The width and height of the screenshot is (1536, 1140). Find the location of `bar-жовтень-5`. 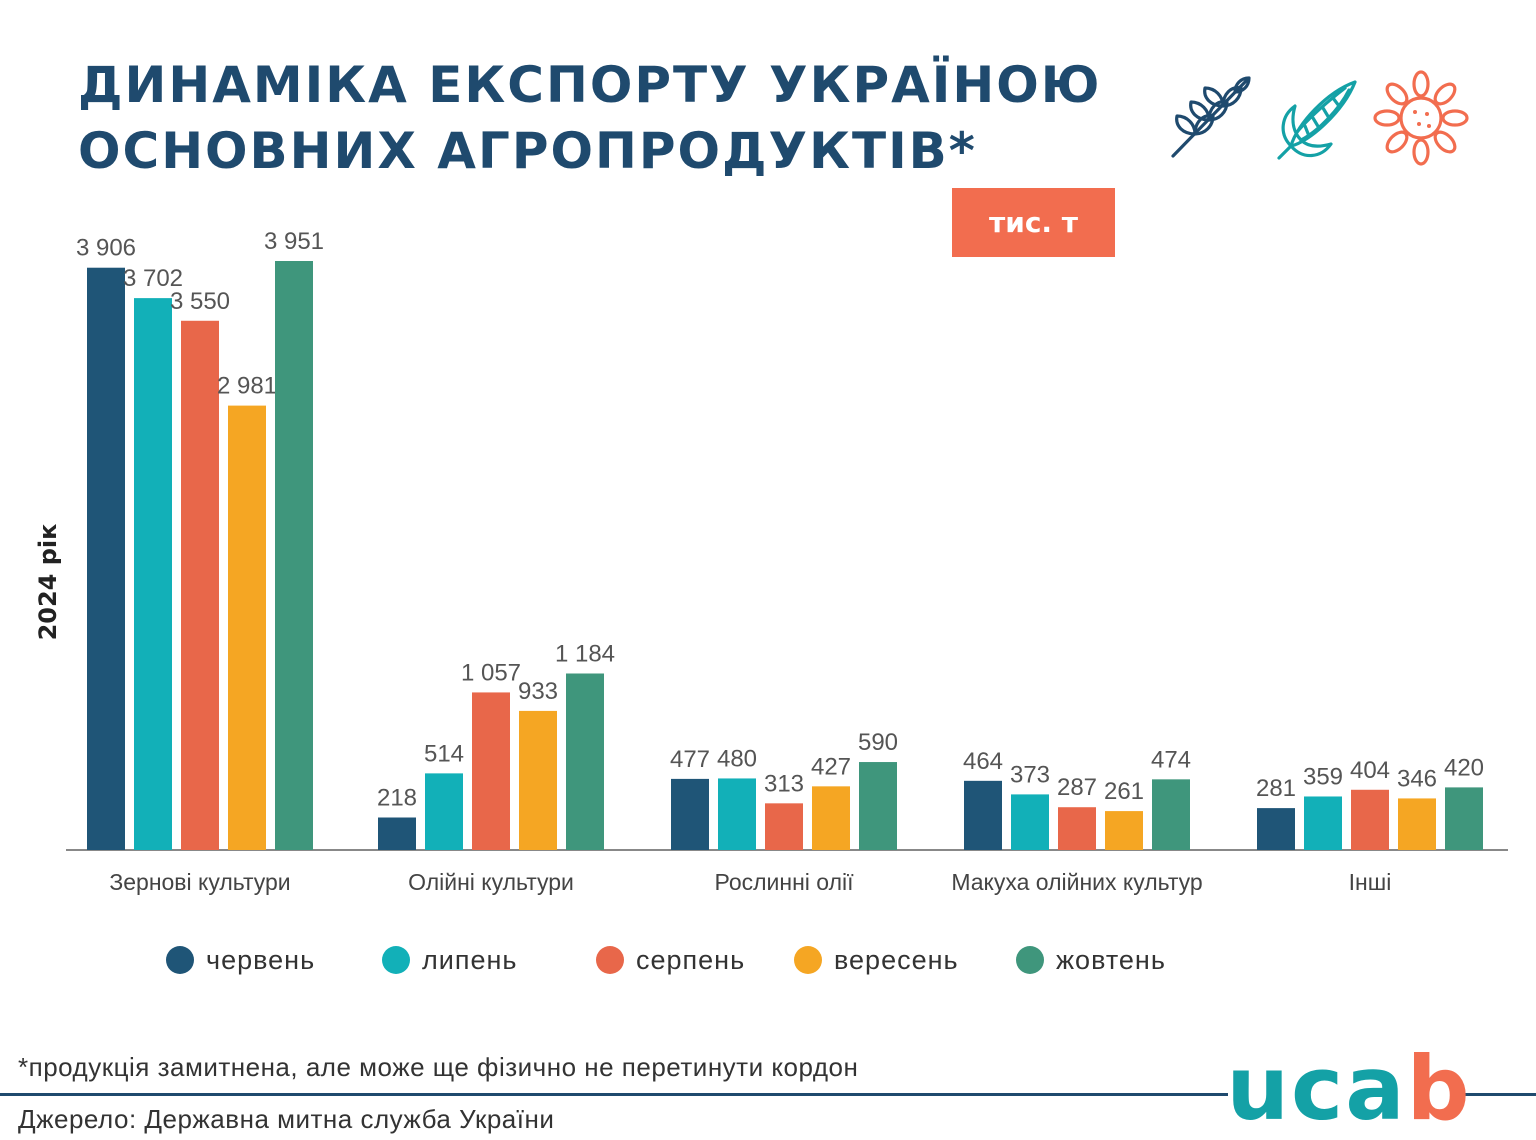

bar-жовтень-5 is located at coordinates (1464, 818).